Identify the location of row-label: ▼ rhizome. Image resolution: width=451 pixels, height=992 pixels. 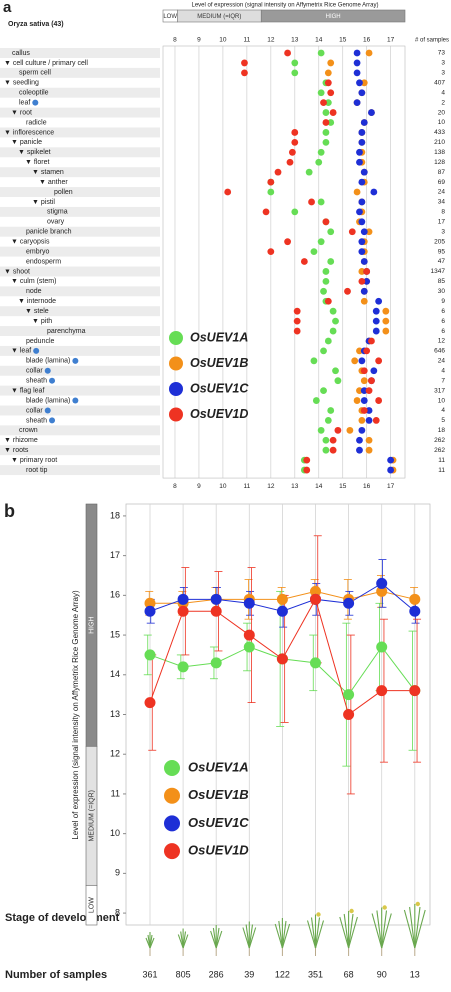
(21, 440).